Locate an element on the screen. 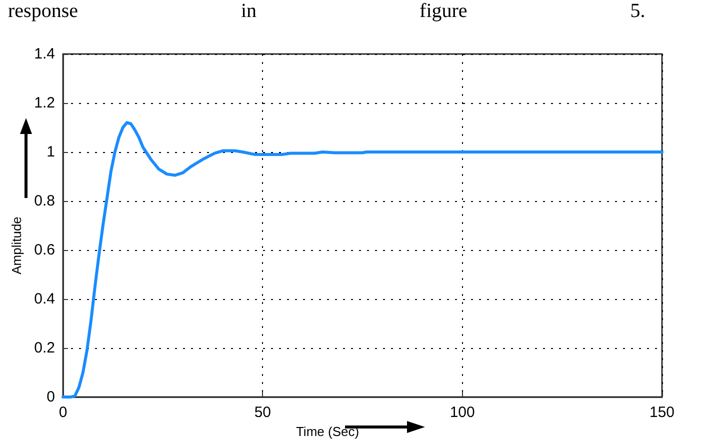  y-tick-label: 0.2 is located at coordinates (44, 348).